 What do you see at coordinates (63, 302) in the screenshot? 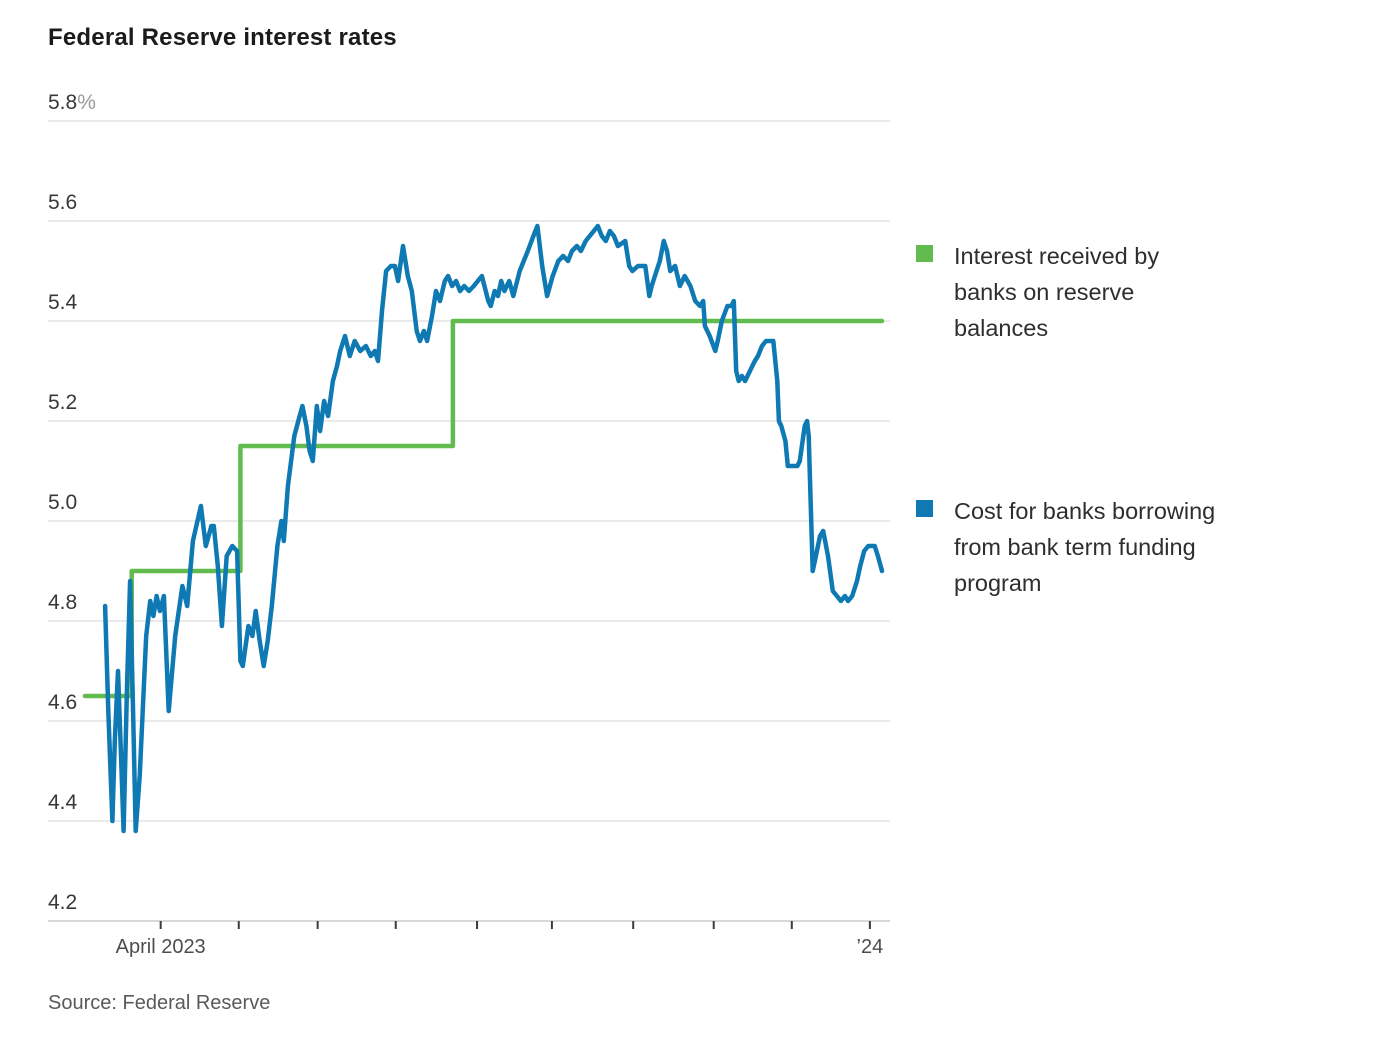
I see `y-axis-label: 5.4` at bounding box center [63, 302].